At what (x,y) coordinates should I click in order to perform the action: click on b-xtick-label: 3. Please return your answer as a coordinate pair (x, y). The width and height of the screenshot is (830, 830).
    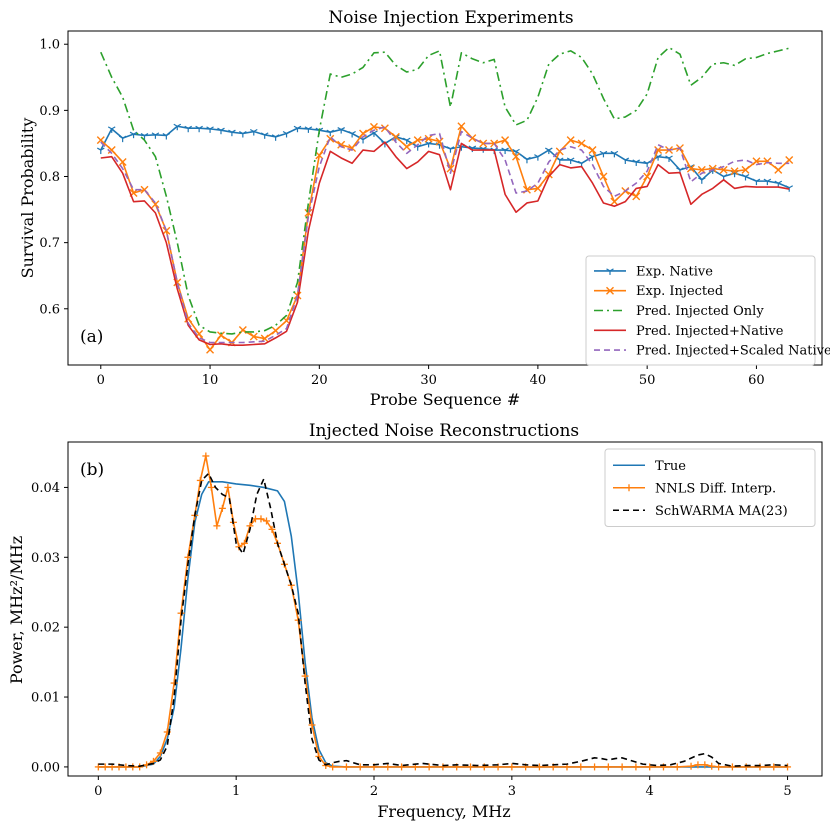
    Looking at the image, I should click on (512, 791).